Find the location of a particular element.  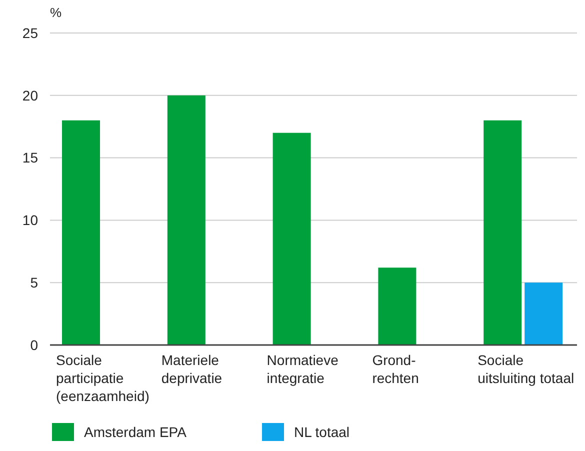

x-tick-label: Sociale participatie (eenzaamheid) is located at coordinates (103, 378).